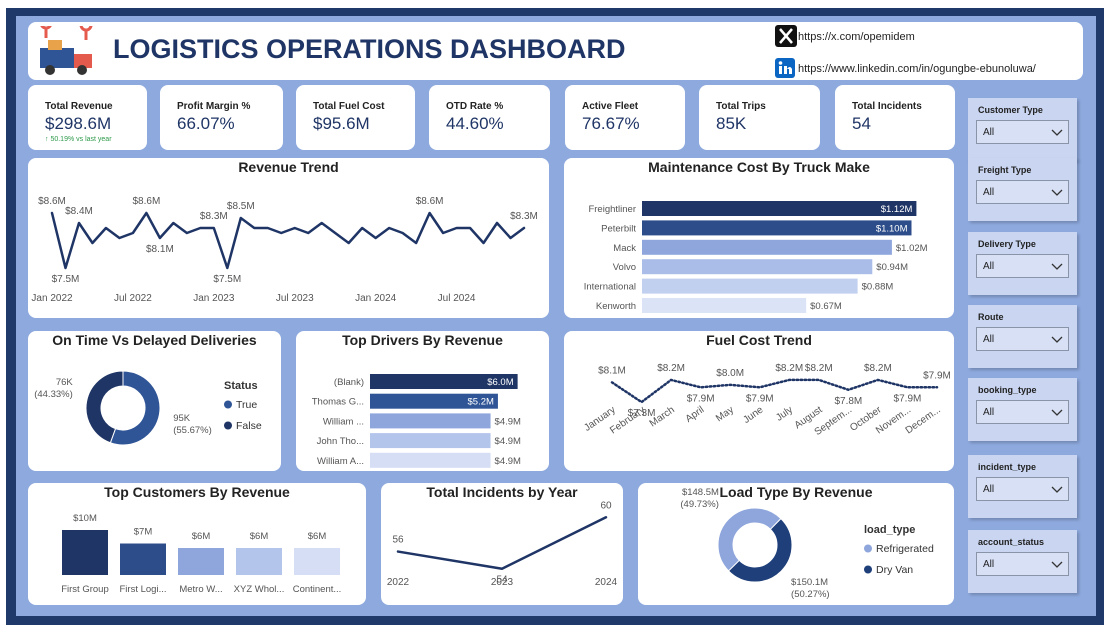 This screenshot has height=628, width=1114. What do you see at coordinates (848, 401) in the screenshot?
I see `data-label: $7.8M` at bounding box center [848, 401].